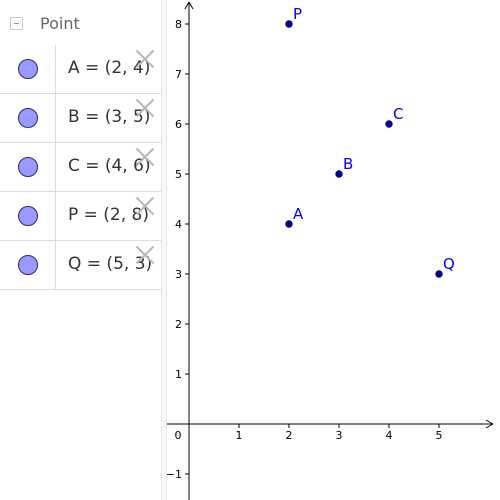  What do you see at coordinates (389, 124) in the screenshot?
I see `point-c` at bounding box center [389, 124].